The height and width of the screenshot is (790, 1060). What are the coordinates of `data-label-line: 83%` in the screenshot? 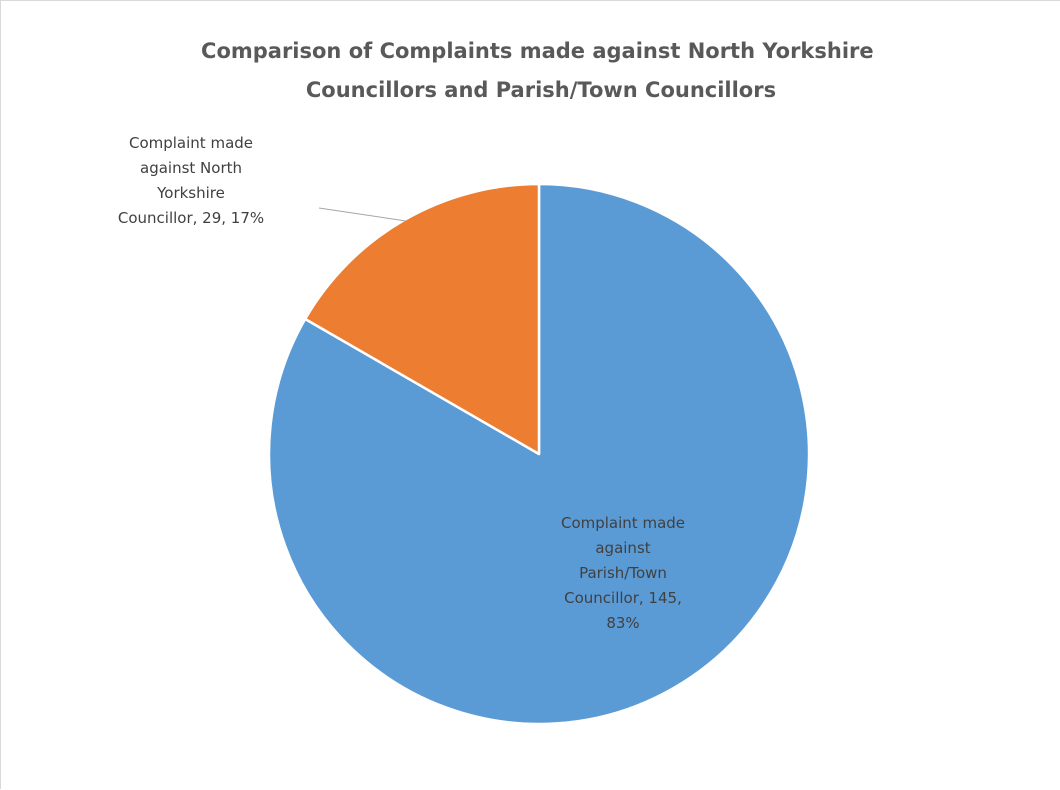 It's located at (622, 623).